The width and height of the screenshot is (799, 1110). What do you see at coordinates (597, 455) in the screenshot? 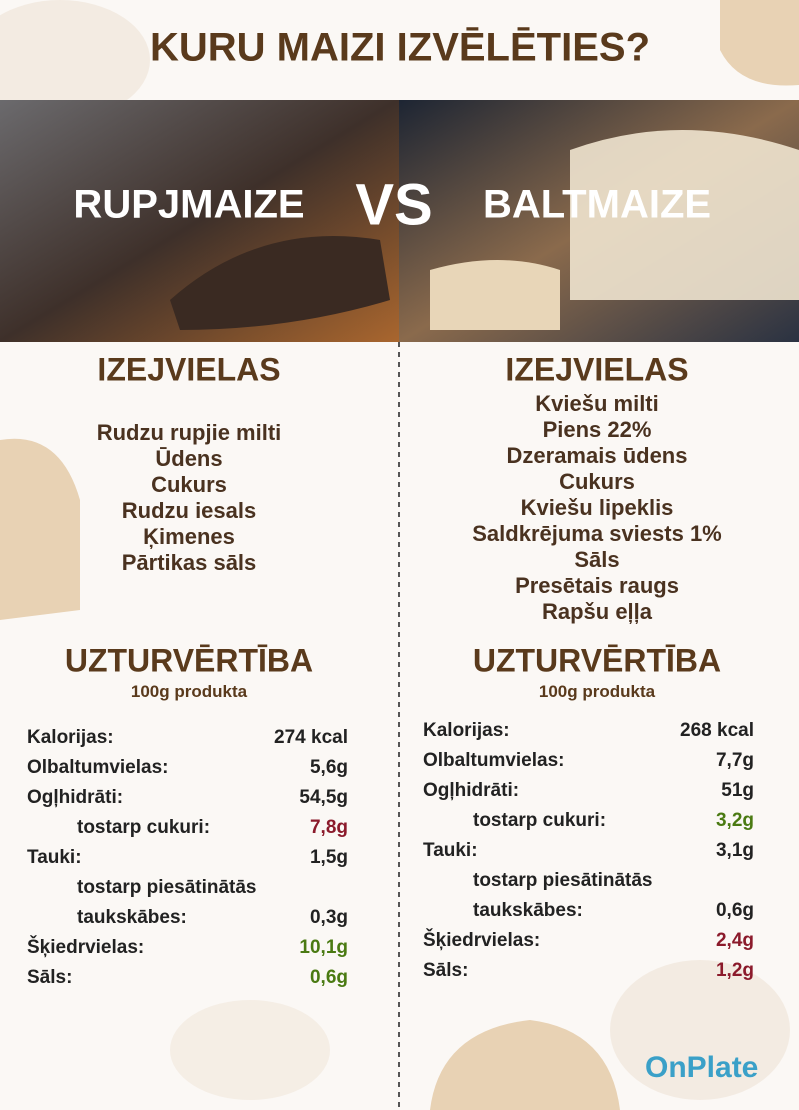
I see `ingredient: Dzeramais ūdens` at bounding box center [597, 455].